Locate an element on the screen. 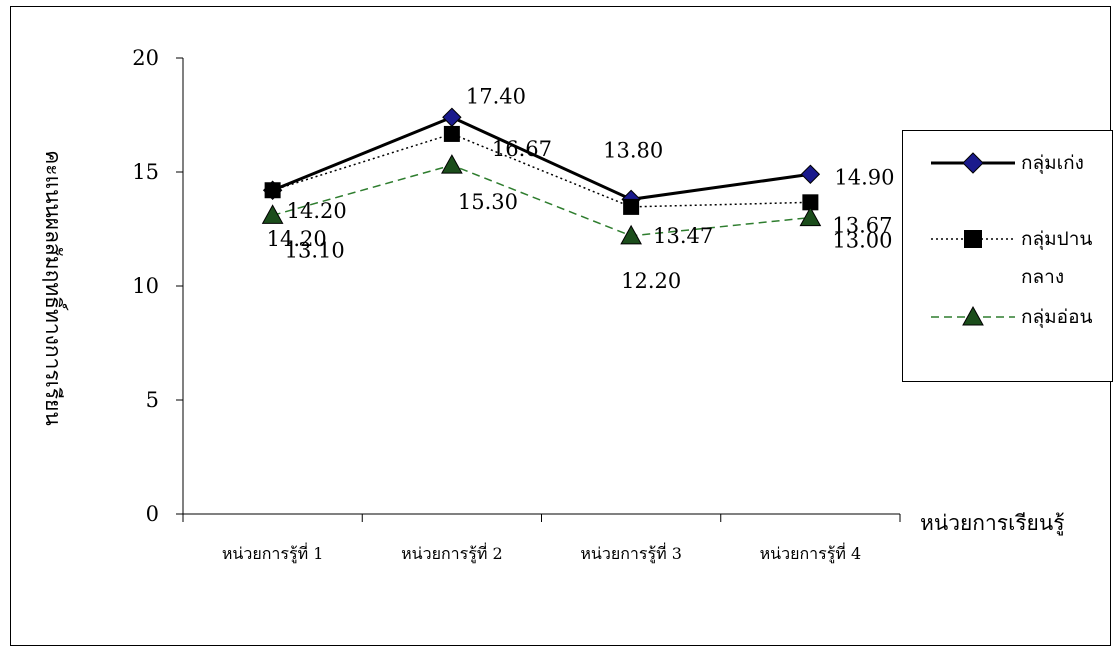  data-label-strong-3: 13.80 is located at coordinates (633, 150).